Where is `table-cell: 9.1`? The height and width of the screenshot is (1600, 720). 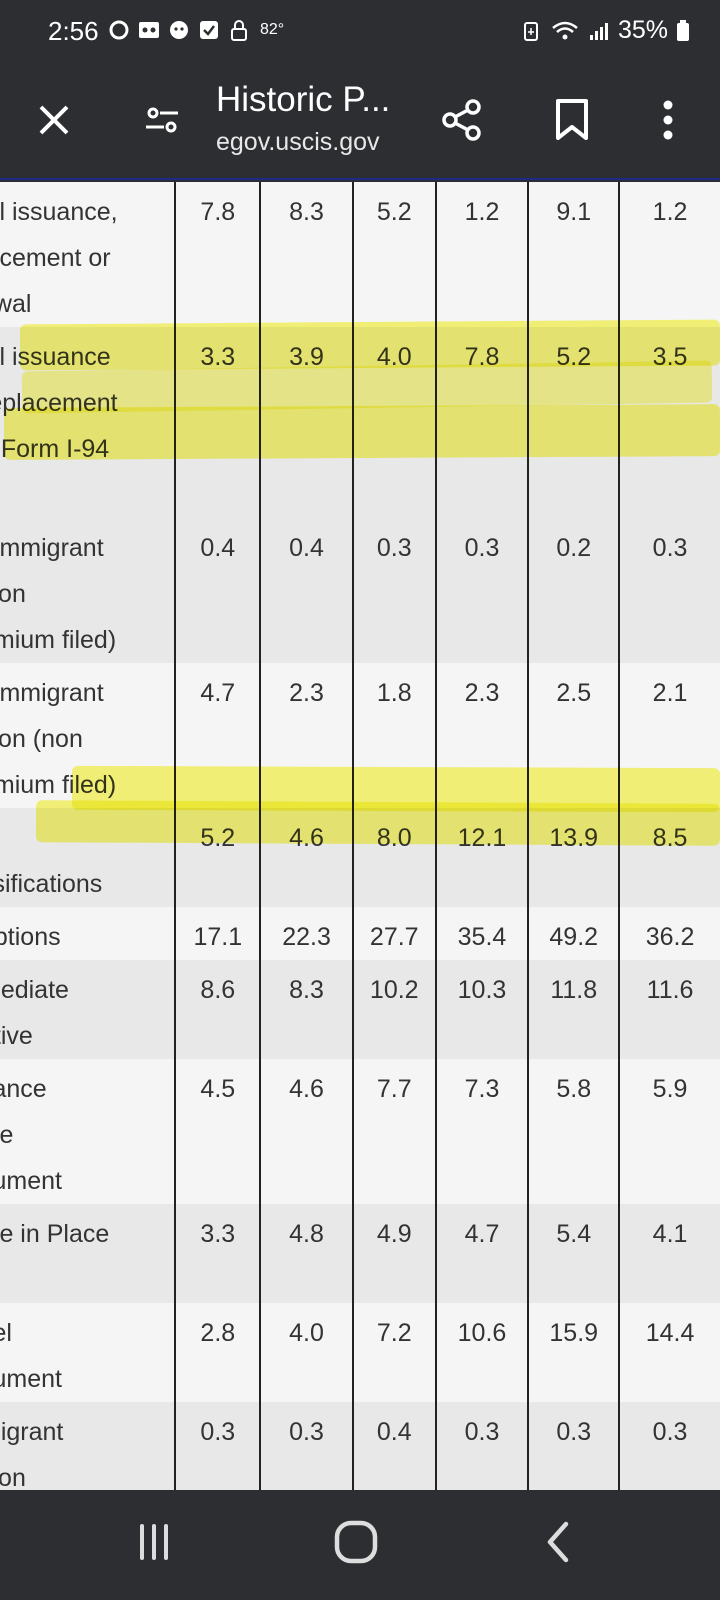
table-cell: 9.1 is located at coordinates (574, 254).